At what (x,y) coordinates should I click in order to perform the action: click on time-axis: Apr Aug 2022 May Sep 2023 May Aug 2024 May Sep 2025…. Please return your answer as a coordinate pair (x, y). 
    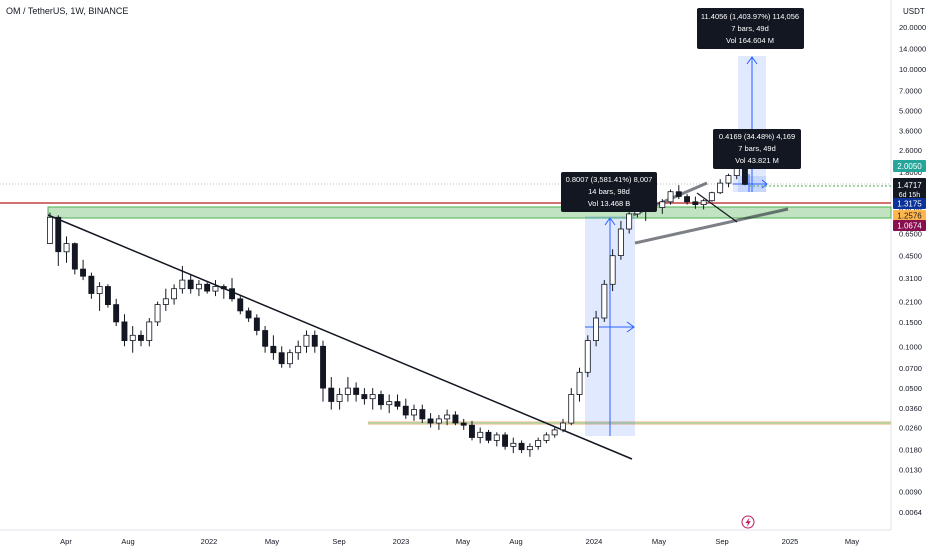
    Looking at the image, I should click on (459, 541).